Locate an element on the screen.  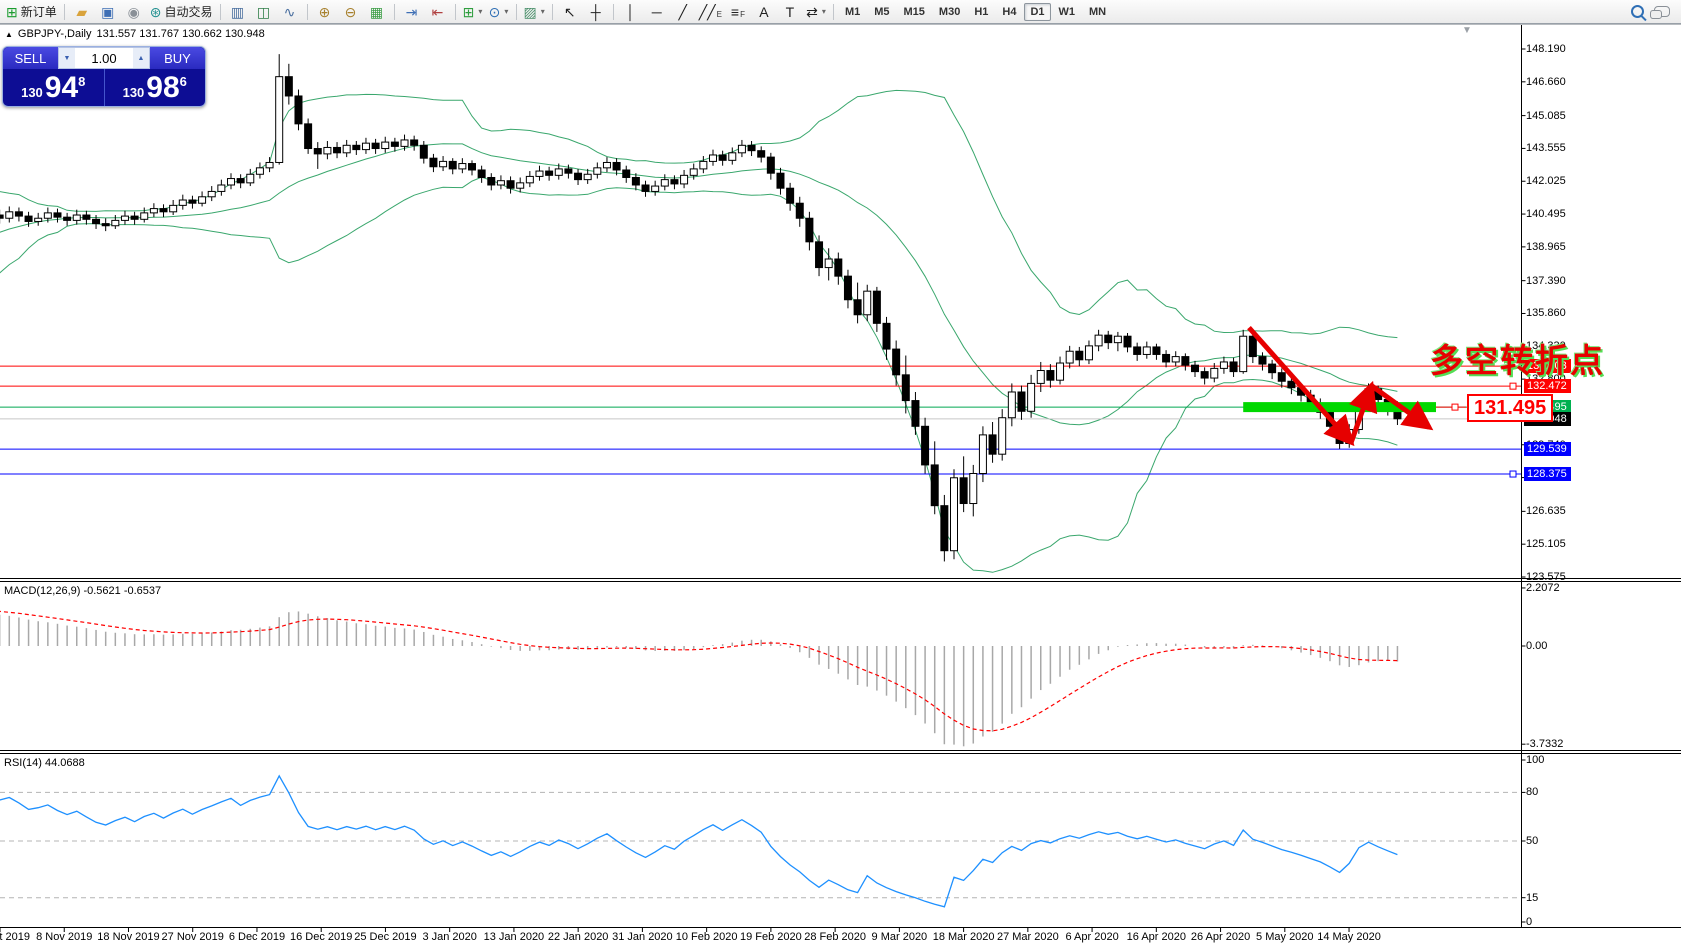
buy-price-main: 98 is located at coordinates (163, 87).